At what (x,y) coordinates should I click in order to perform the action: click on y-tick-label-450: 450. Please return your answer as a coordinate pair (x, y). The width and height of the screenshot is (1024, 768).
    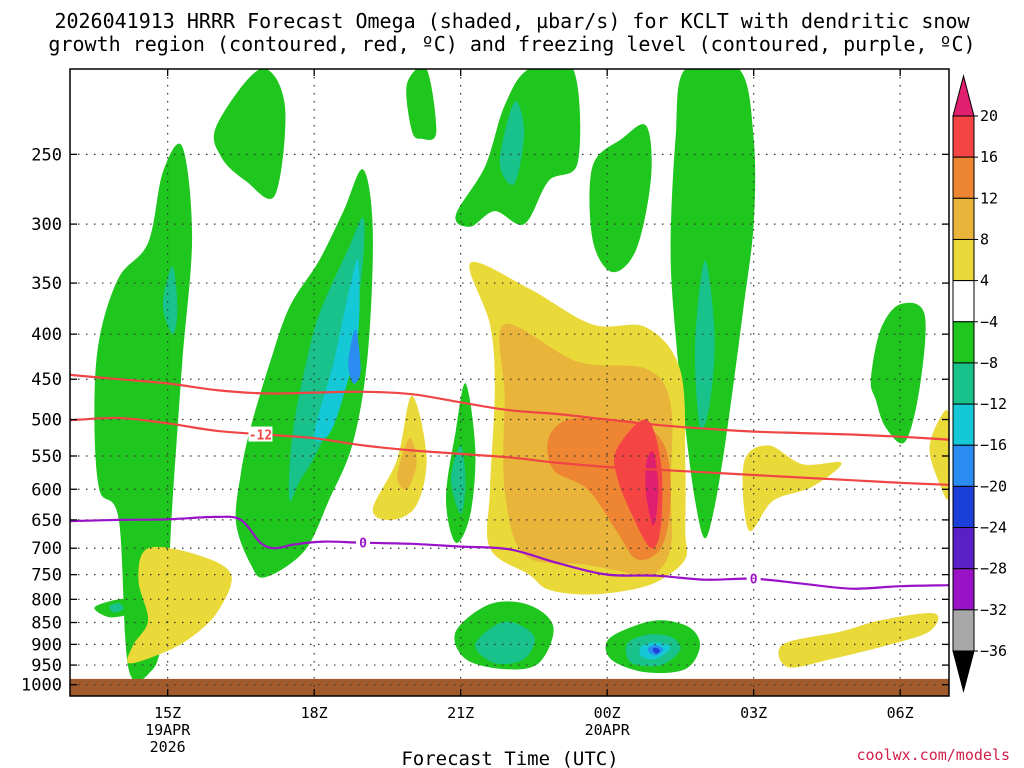
    Looking at the image, I should click on (46, 380).